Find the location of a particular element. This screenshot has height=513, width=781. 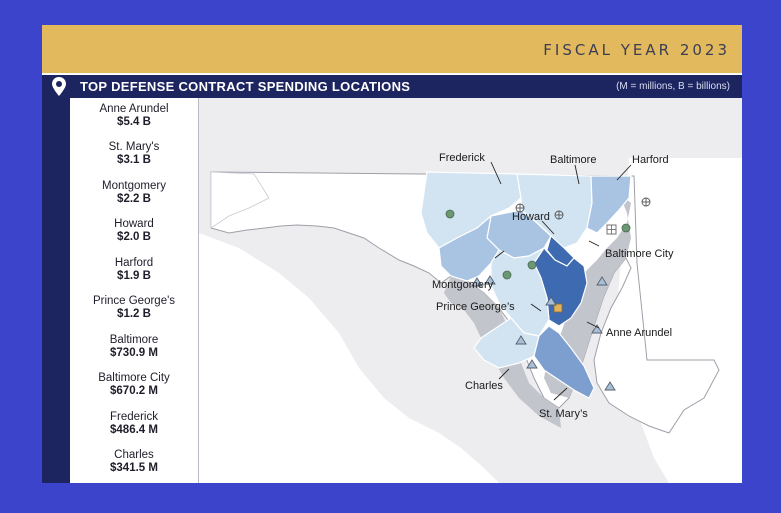

markers is located at coordinates (548, 294).